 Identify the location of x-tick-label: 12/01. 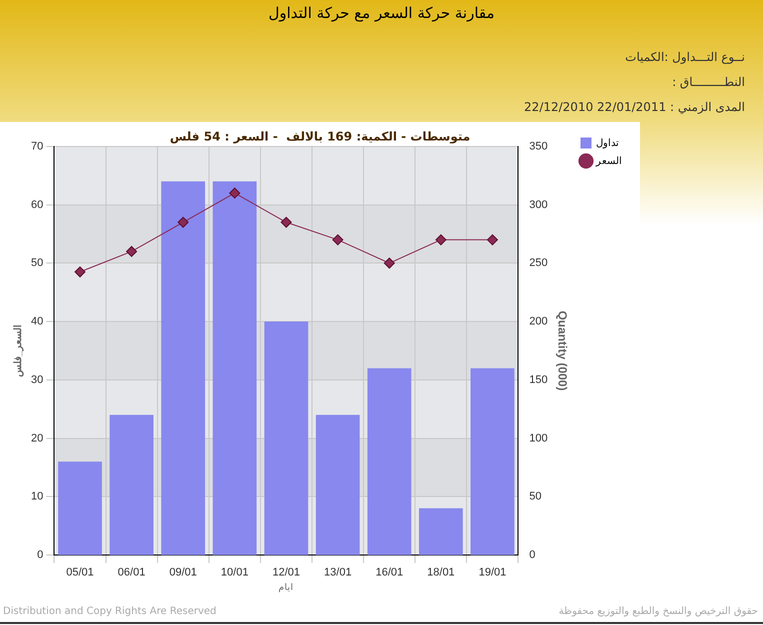
(286, 572).